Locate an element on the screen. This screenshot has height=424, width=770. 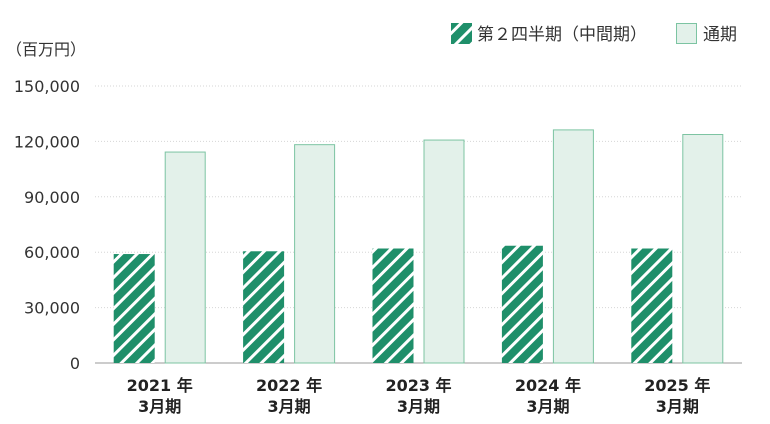
y-axis-unit-label: （百万円） is located at coordinates (46, 49).